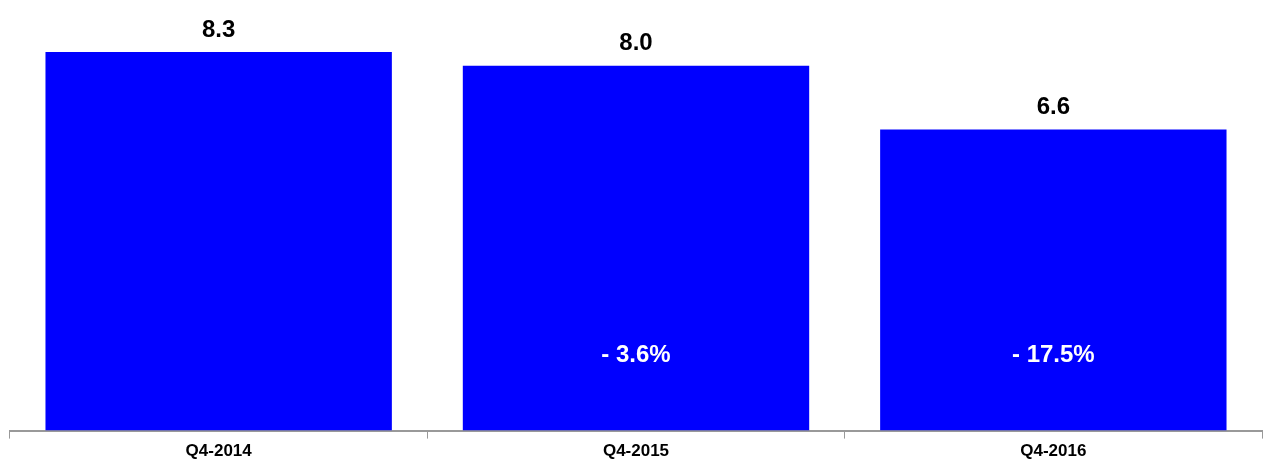  I want to click on data-label: 8.3, so click(218, 28).